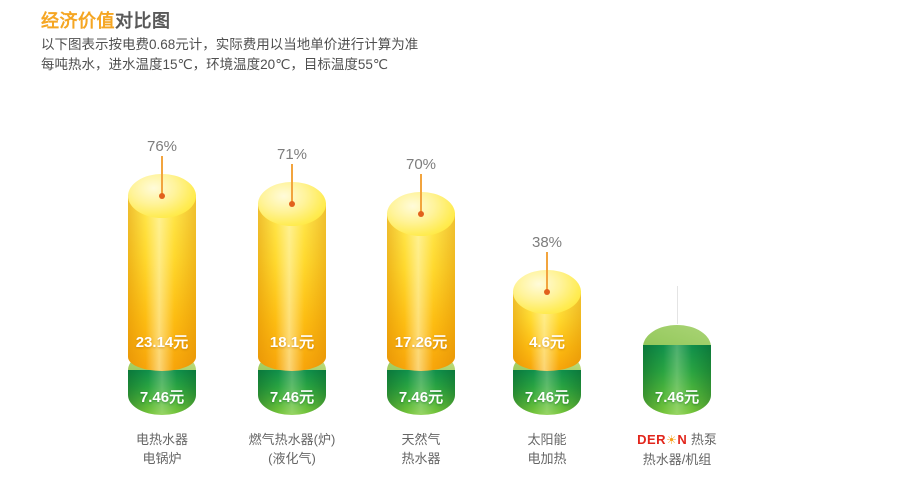 Image resolution: width=900 pixels, height=500 pixels. I want to click on cylinder-green-segment, so click(677, 370).